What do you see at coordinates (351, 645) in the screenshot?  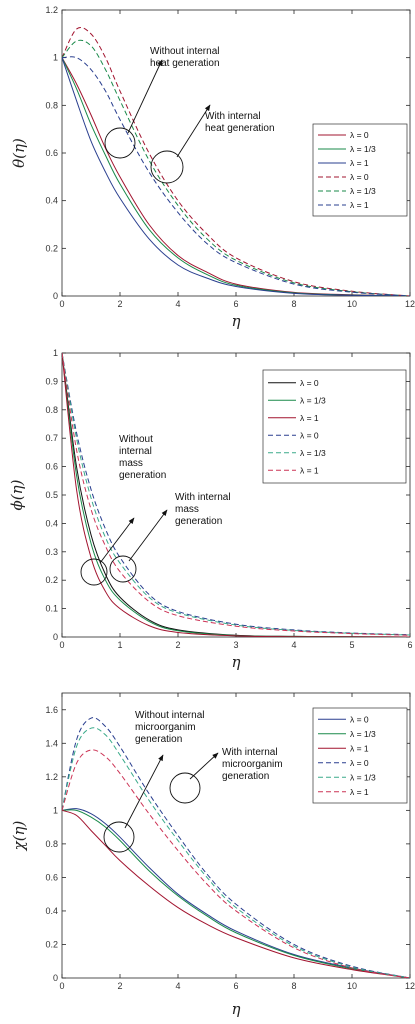 I see `x-tick-label: 5` at bounding box center [351, 645].